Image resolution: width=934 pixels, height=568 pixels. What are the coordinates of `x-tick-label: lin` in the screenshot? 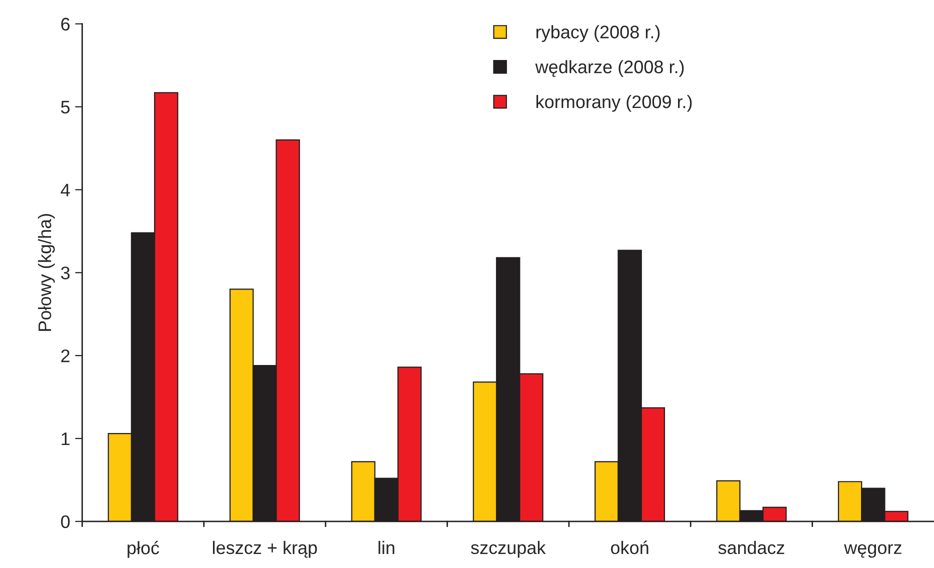 It's located at (386, 547).